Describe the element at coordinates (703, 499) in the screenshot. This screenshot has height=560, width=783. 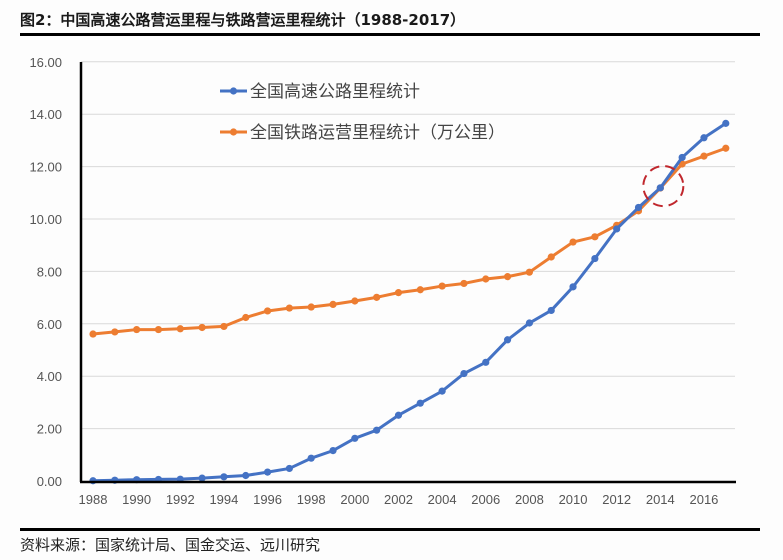
I see `x-tick-label: 2016` at that location.